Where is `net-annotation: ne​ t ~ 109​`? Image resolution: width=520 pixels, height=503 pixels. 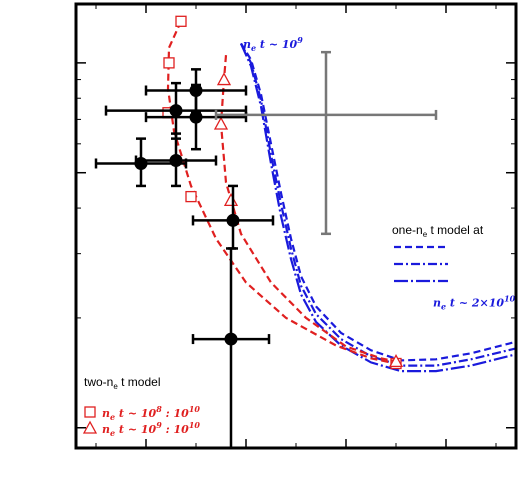 net-annotation: ne​ t ~ 109​ is located at coordinates (273, 44).